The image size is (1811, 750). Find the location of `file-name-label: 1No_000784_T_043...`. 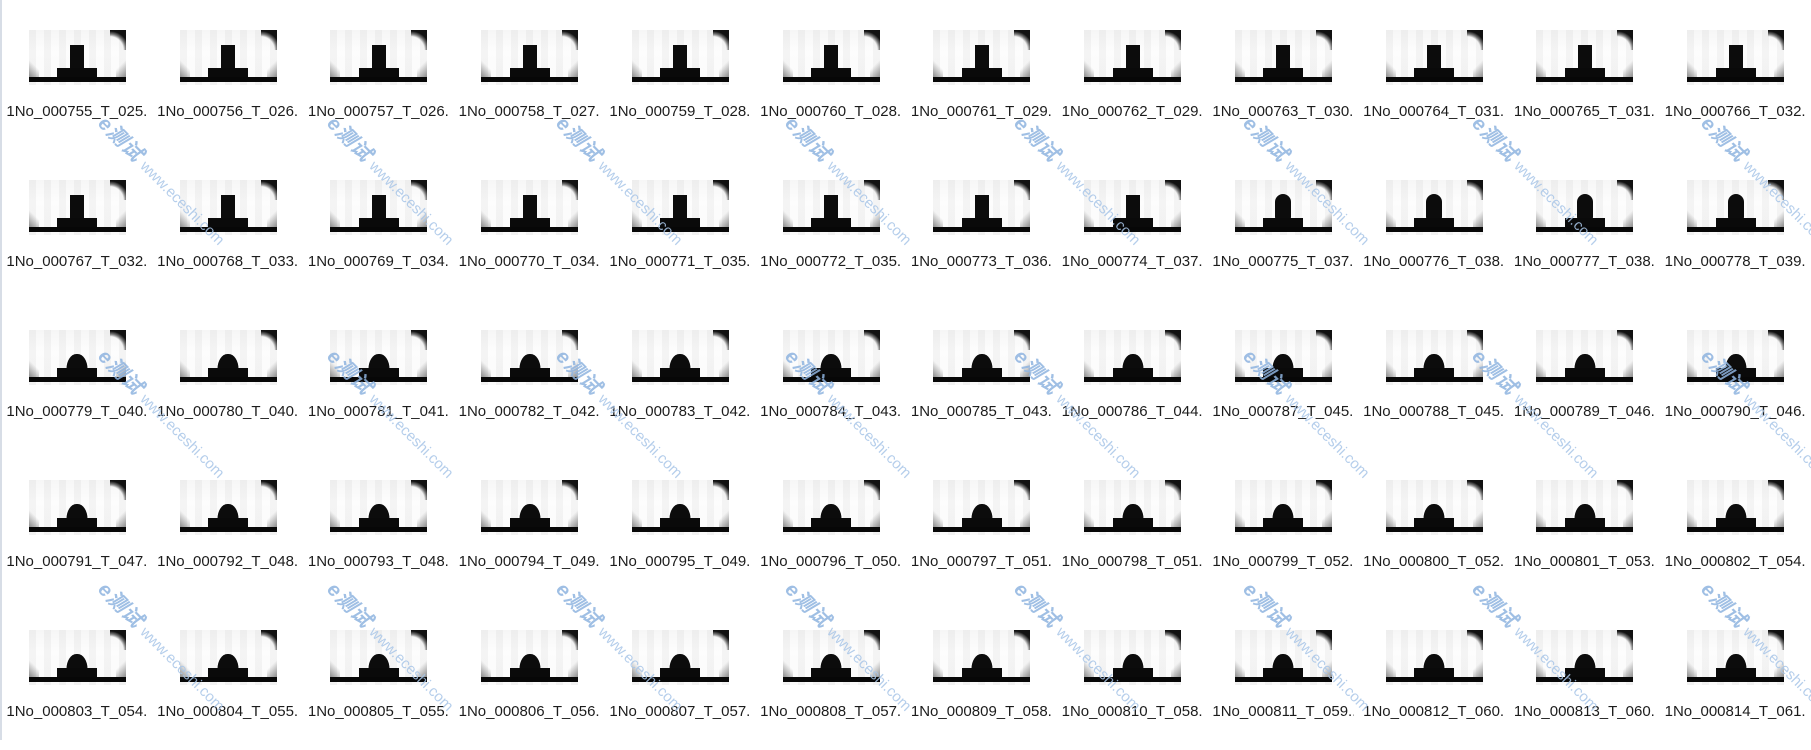

file-name-label: 1No_000784_T_043... is located at coordinates (831, 411).